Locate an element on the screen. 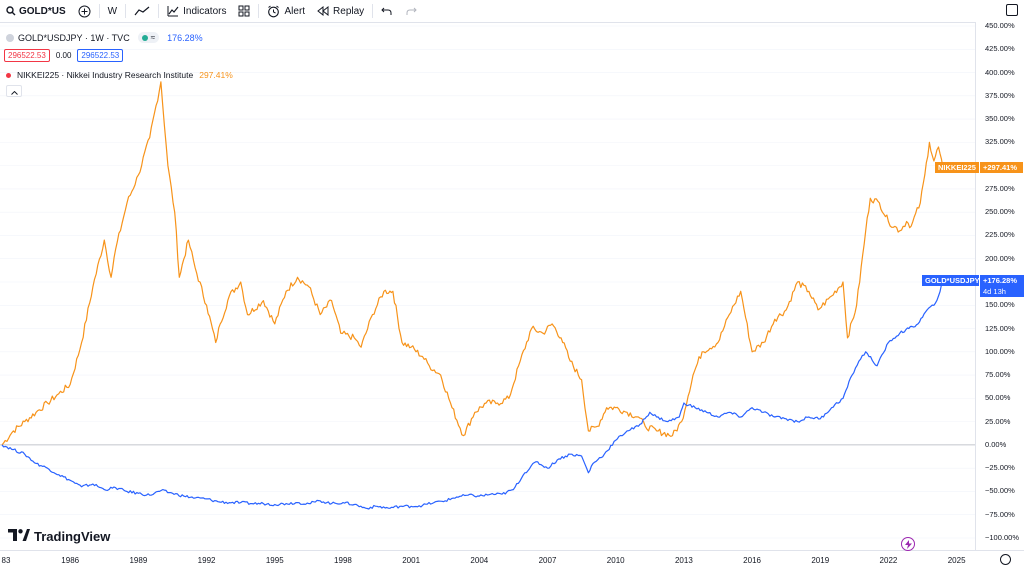  y-tick-label: 225.00% is located at coordinates (1000, 235).